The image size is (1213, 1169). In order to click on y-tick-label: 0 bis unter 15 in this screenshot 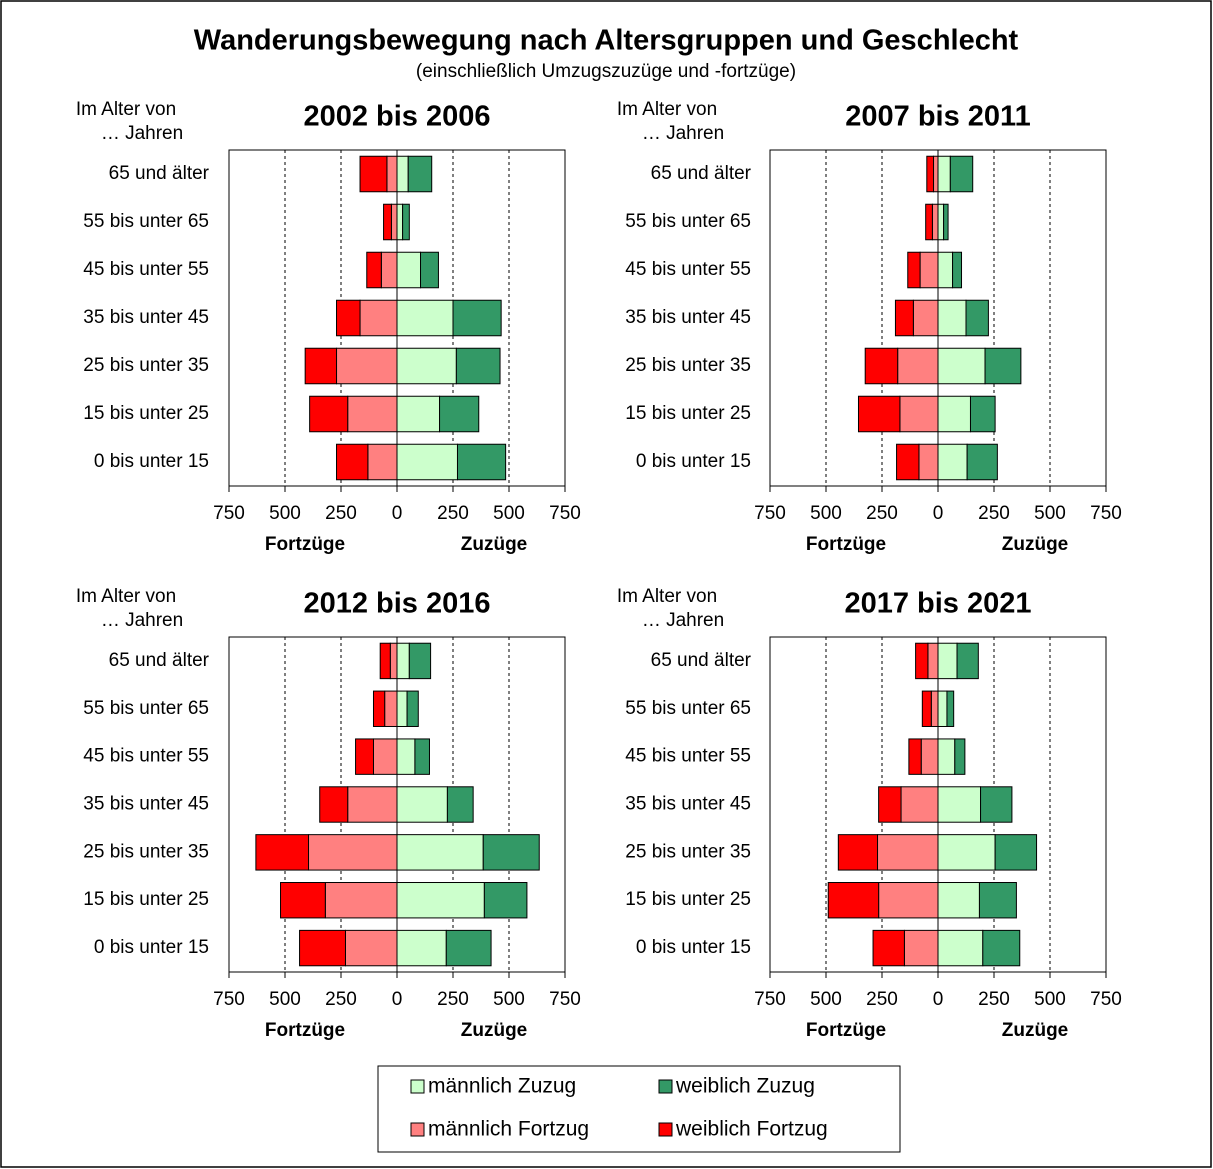, I will do `click(151, 461)`.